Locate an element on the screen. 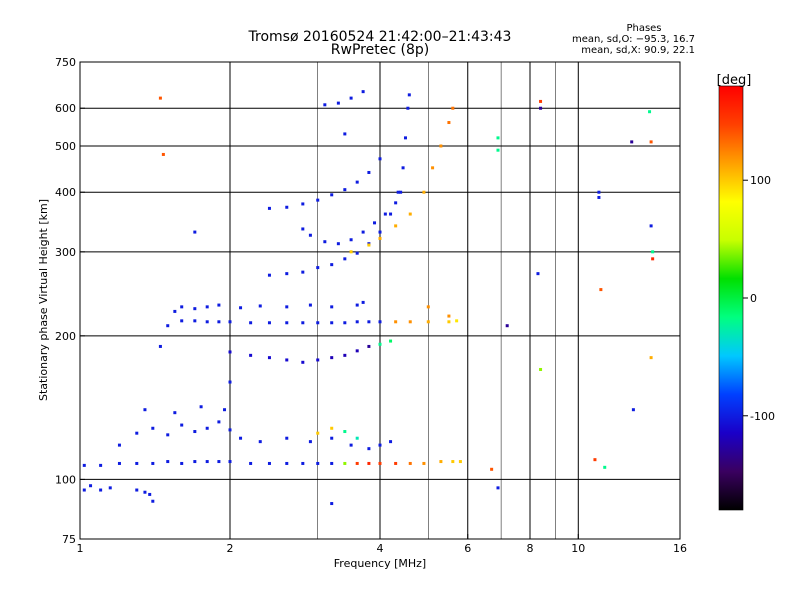 The image size is (800, 600). phases-x-stats: mean, sd,X: 90.9, 22.1 is located at coordinates (638, 50).